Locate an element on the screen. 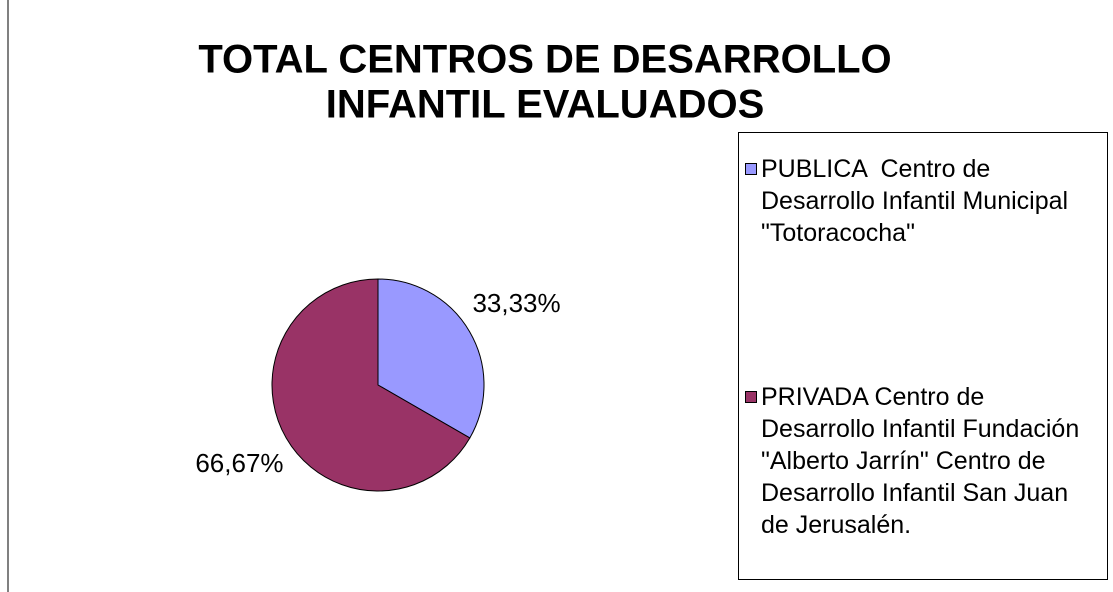 This screenshot has width=1113, height=592. data-label: 66,67% is located at coordinates (239, 463).